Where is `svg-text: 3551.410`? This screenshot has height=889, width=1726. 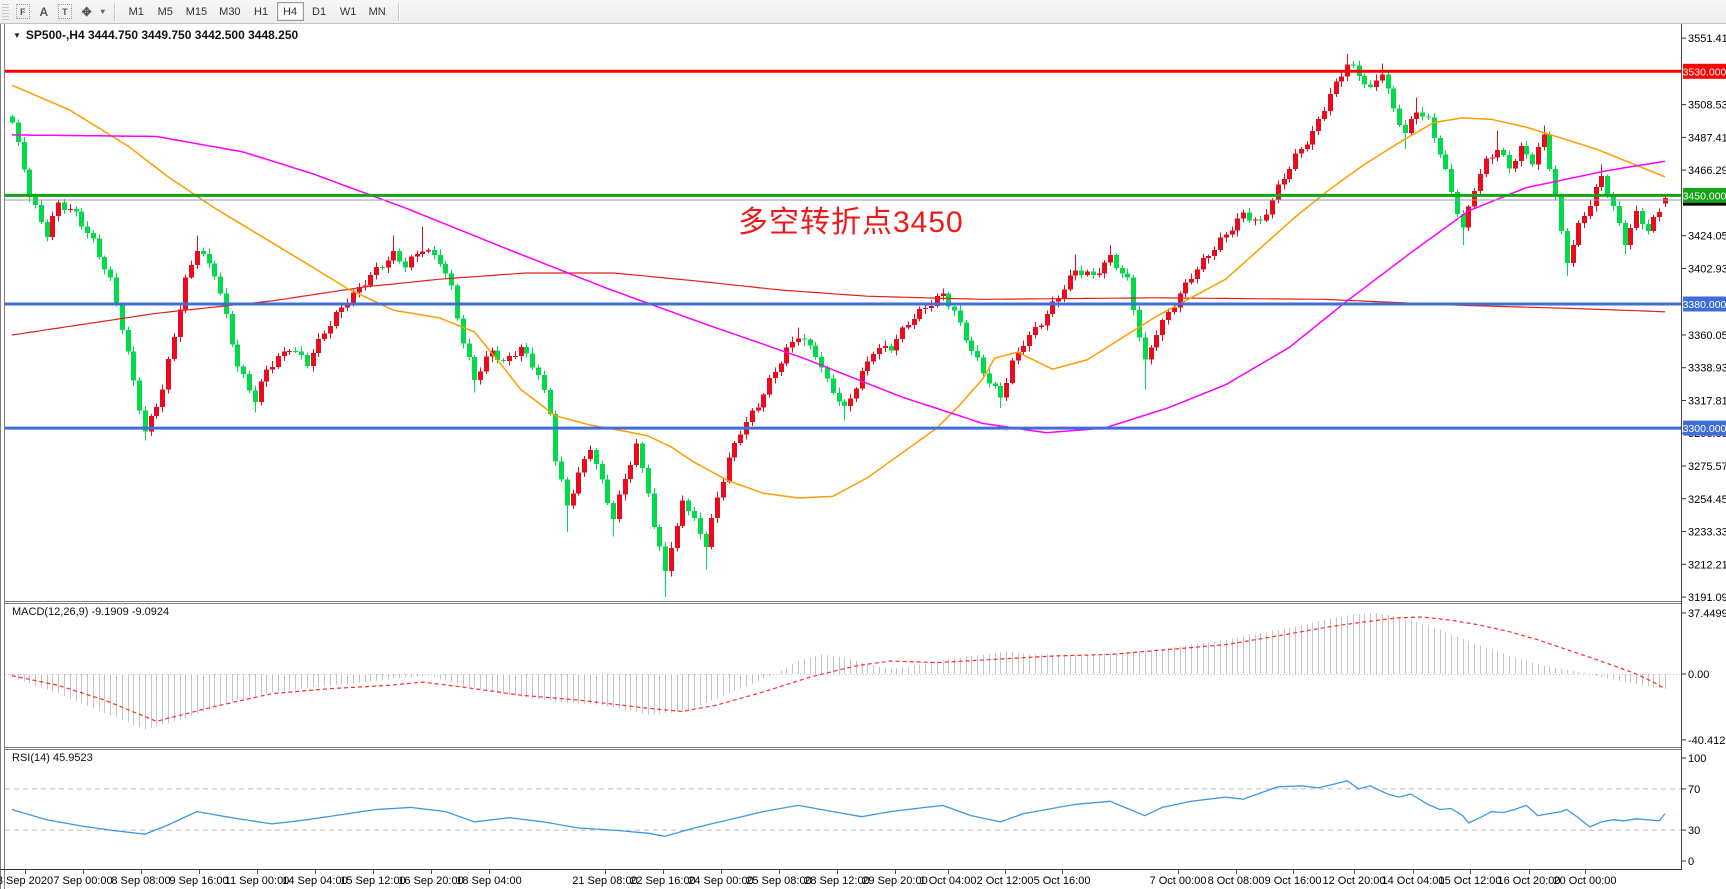 svg-text: 3551.410 is located at coordinates (1707, 39).